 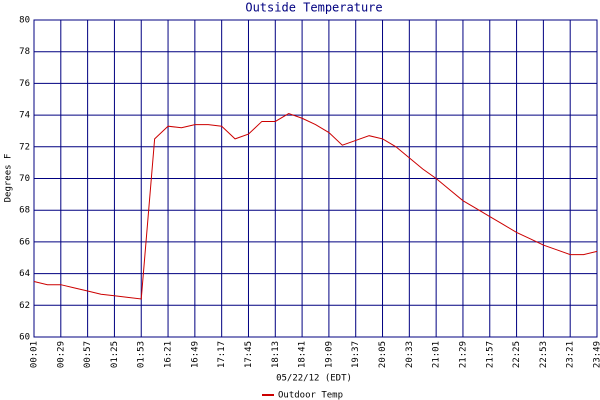 What do you see at coordinates (544, 354) in the screenshot?
I see `x-tick-label: 22:53` at bounding box center [544, 354].